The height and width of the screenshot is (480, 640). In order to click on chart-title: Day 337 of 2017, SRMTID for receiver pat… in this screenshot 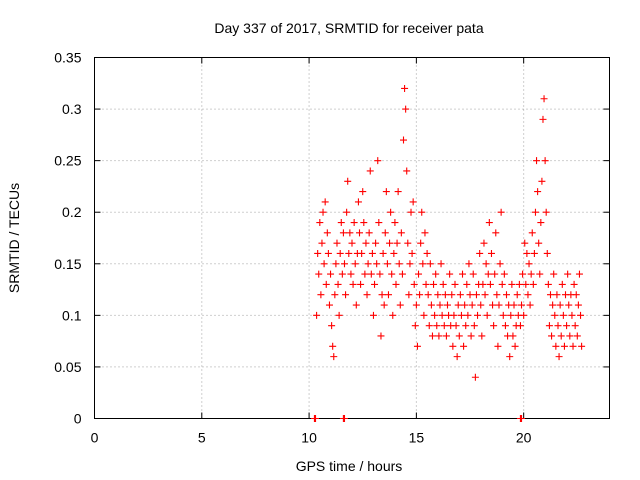, I will do `click(348, 28)`.